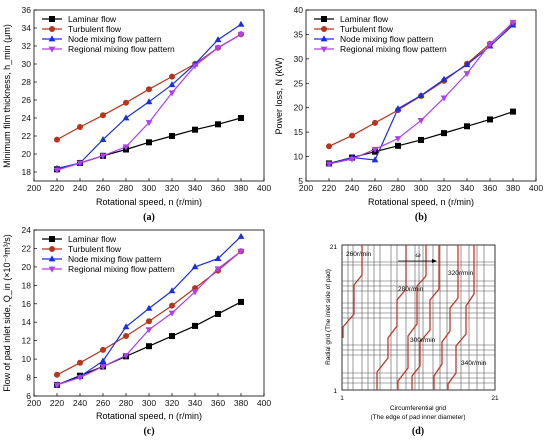 This screenshot has height=441, width=550. I want to click on legend-label: Node mixing flow pattern, so click(387, 39).